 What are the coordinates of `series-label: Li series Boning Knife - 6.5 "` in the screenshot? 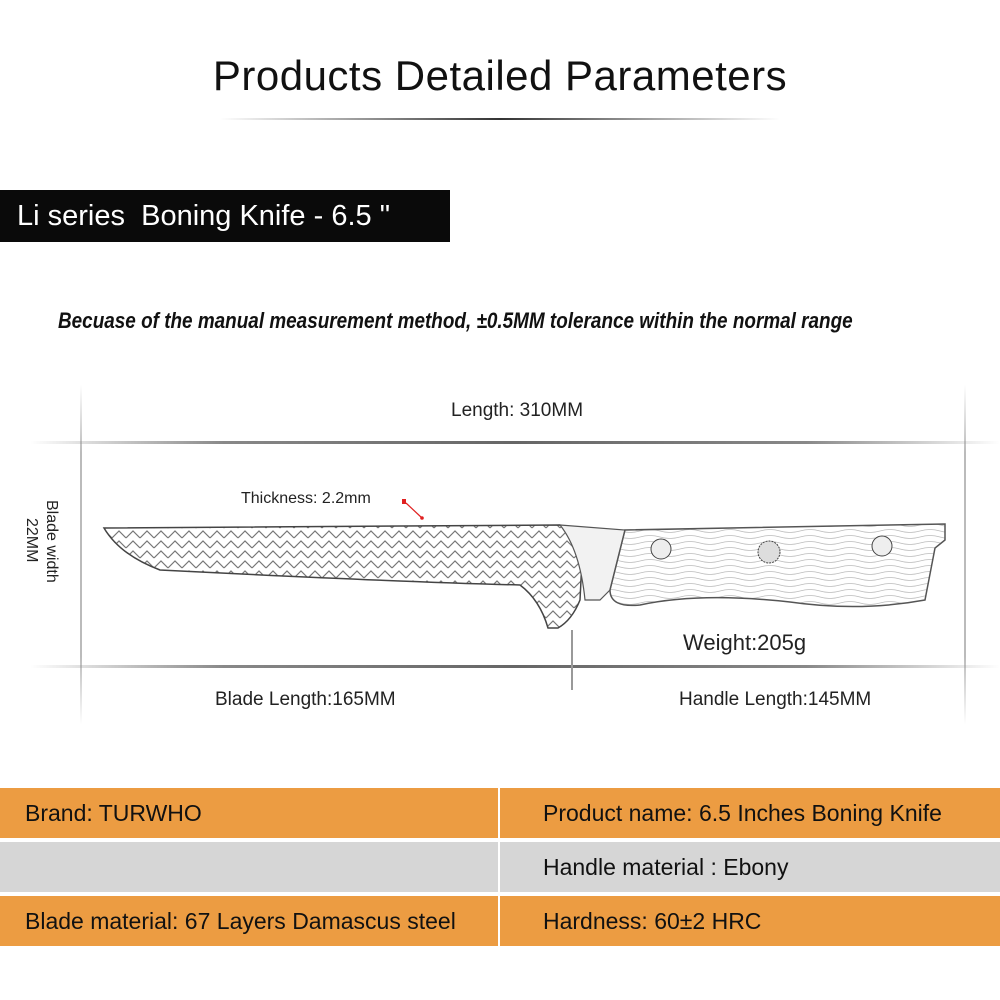 It's located at (225, 216).